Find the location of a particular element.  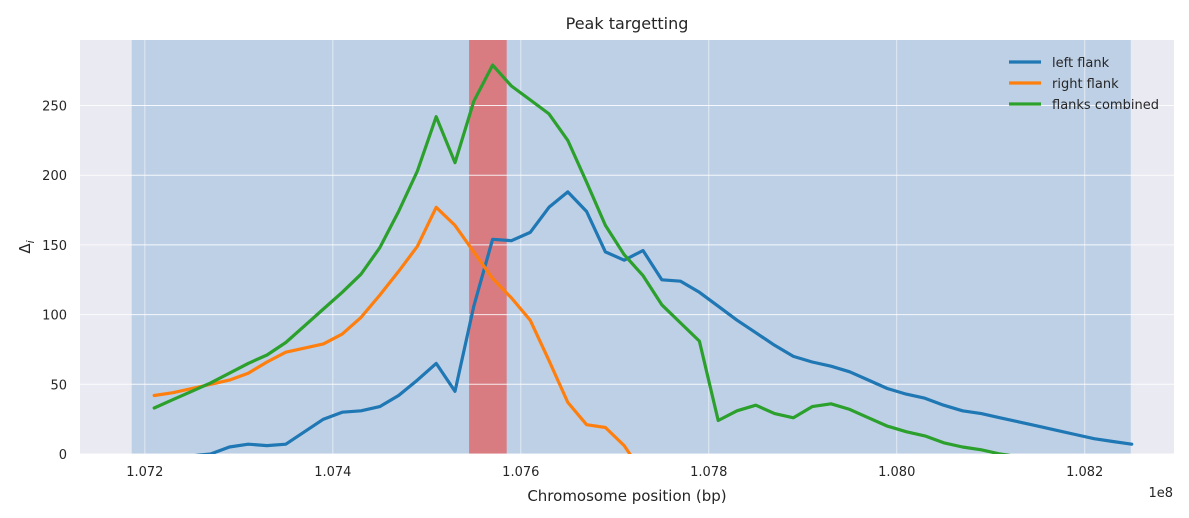

legend: left flank right flank flanks combined is located at coordinates (1084, 84).